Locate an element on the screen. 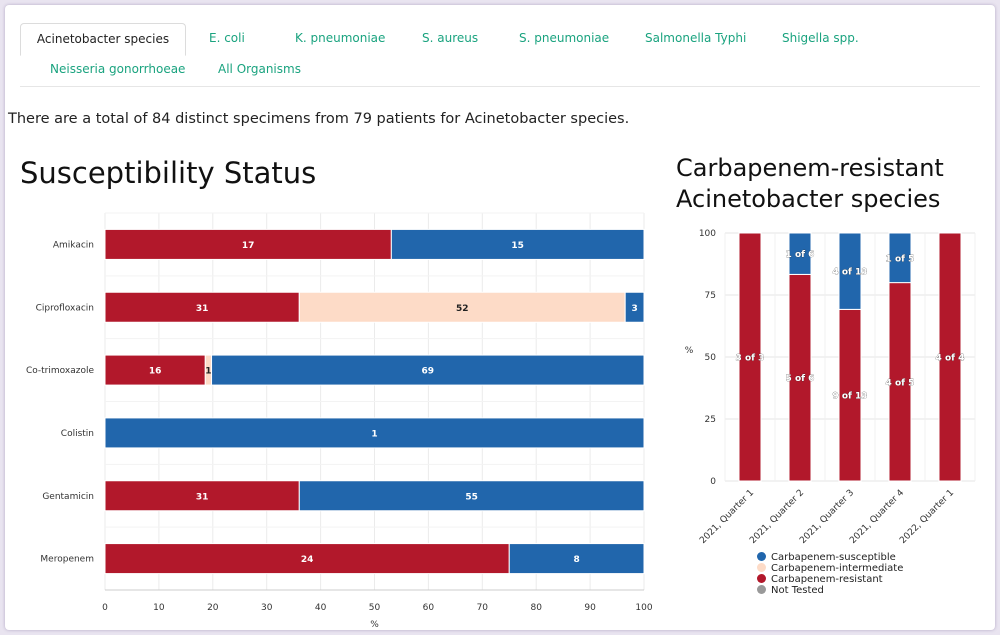  category-label: Gentamicin is located at coordinates (68, 497).